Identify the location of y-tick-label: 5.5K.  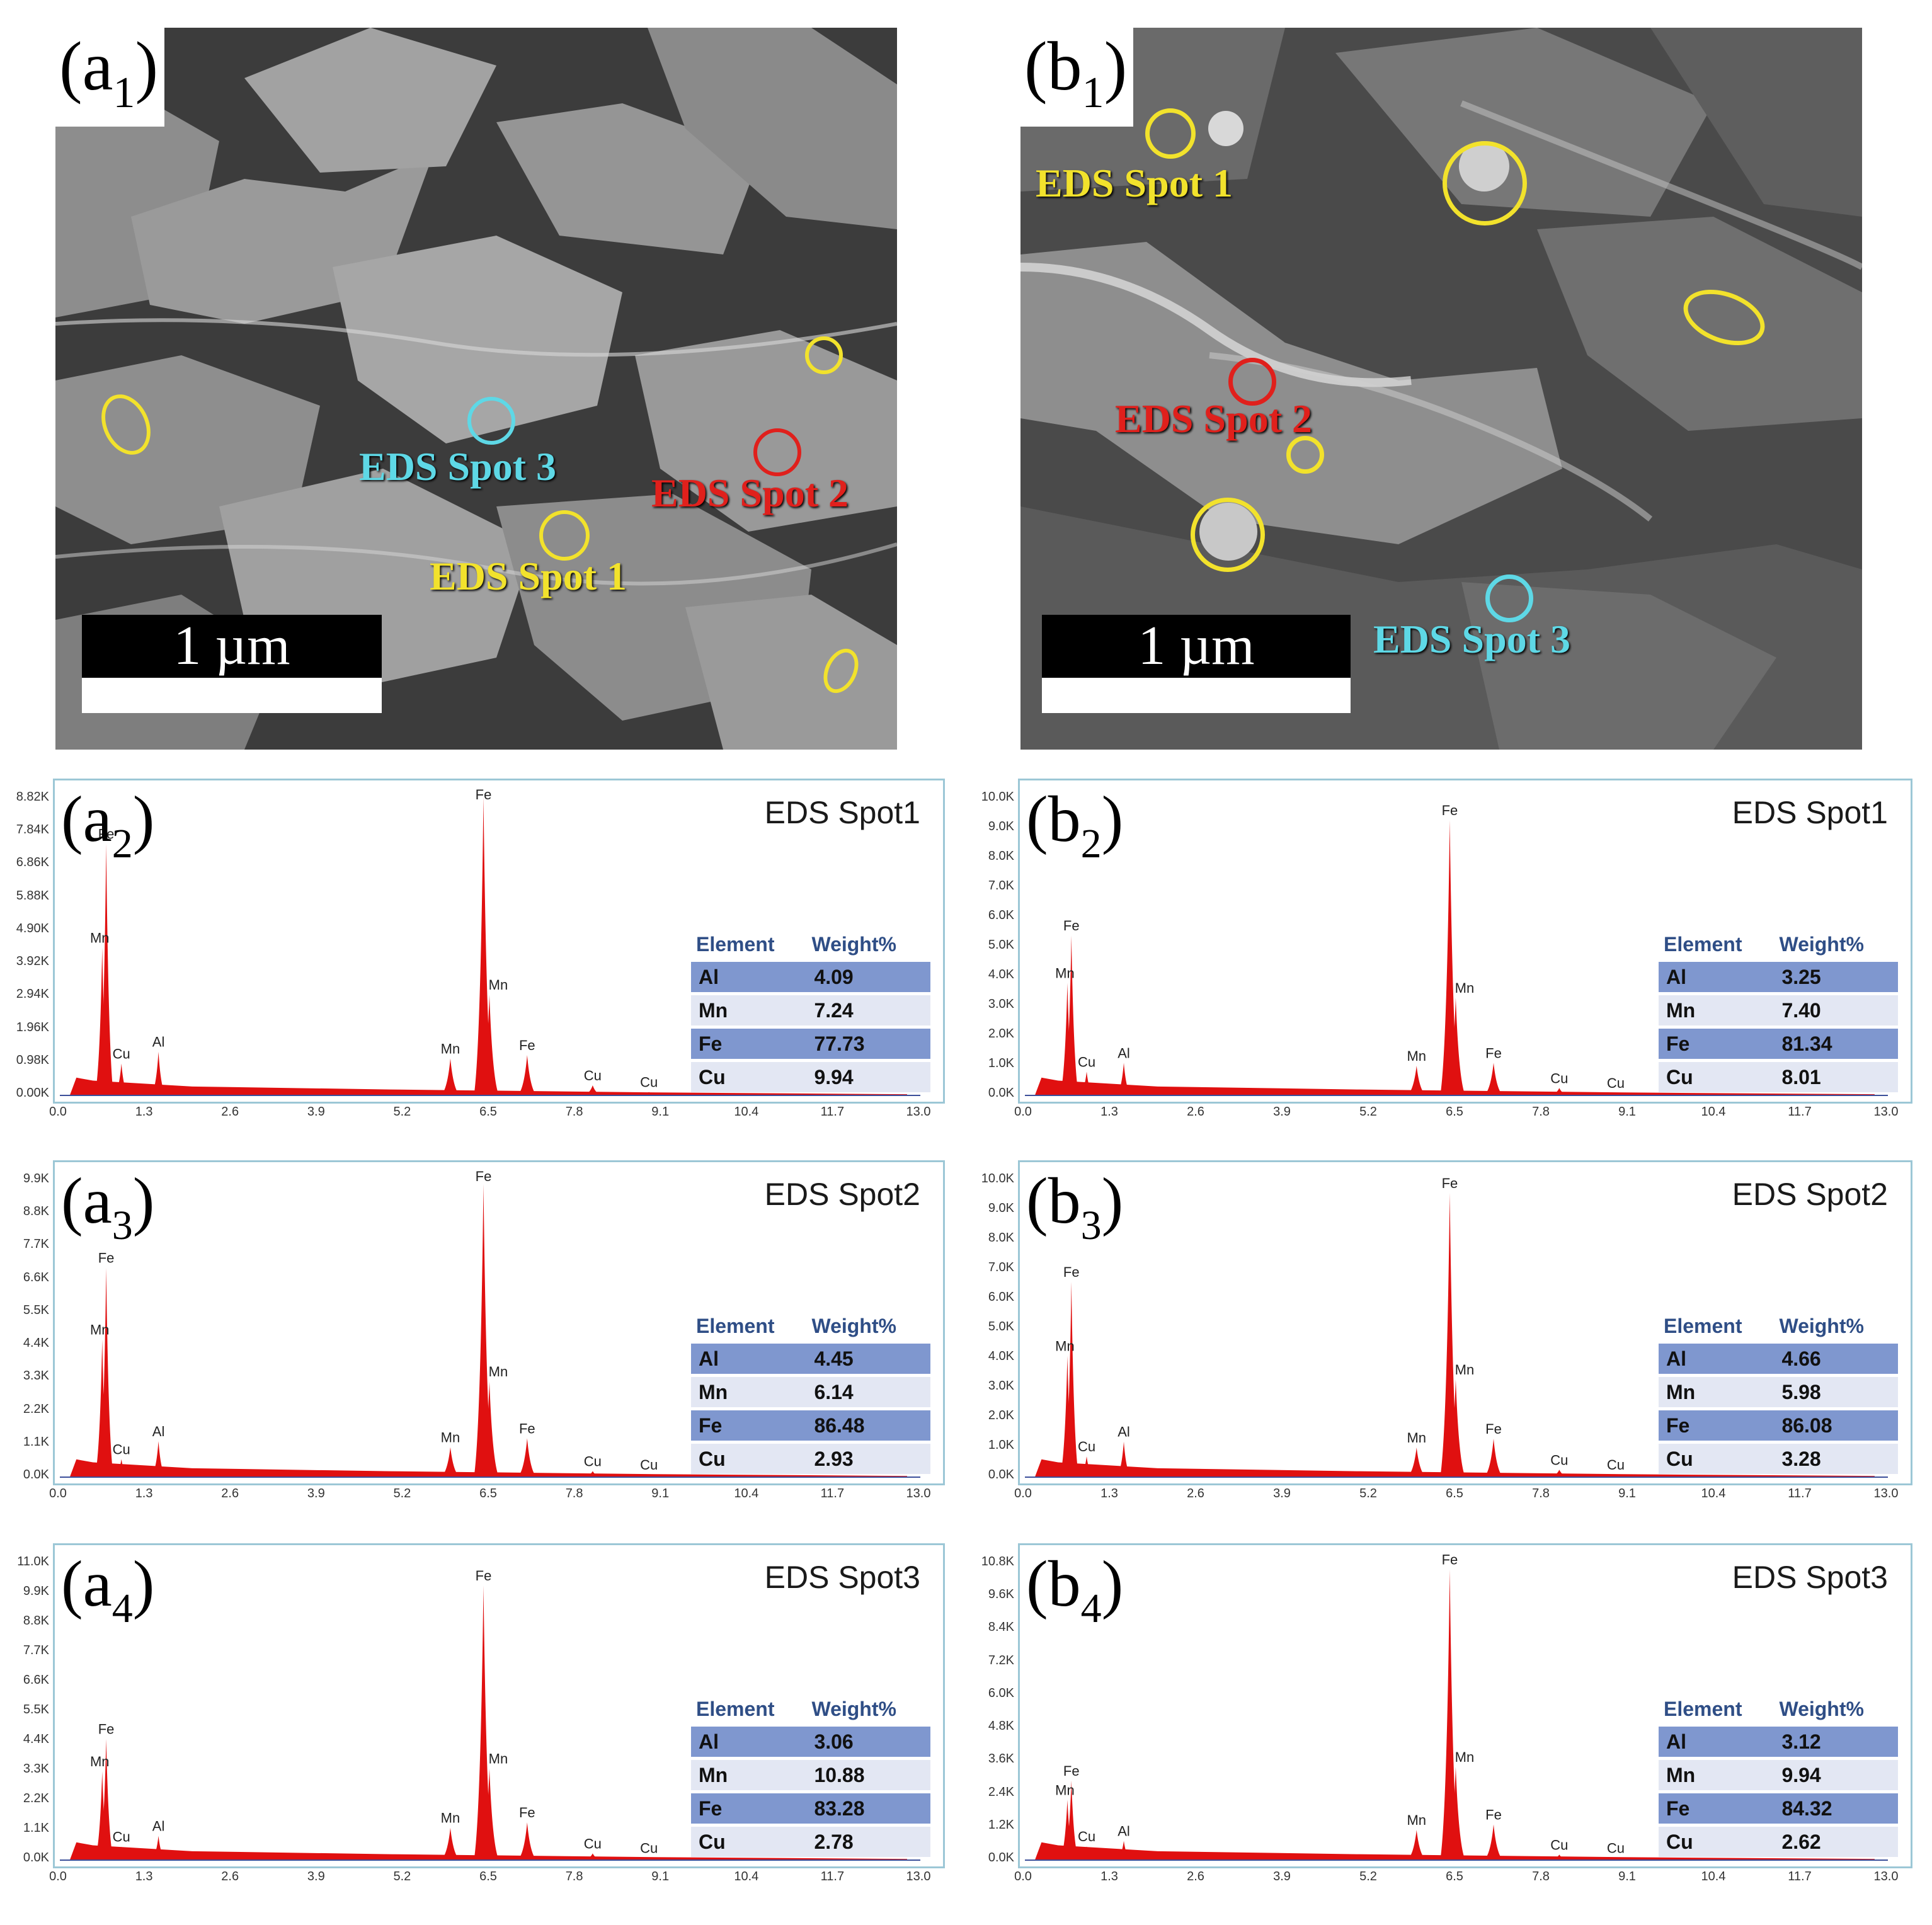
(36, 1310).